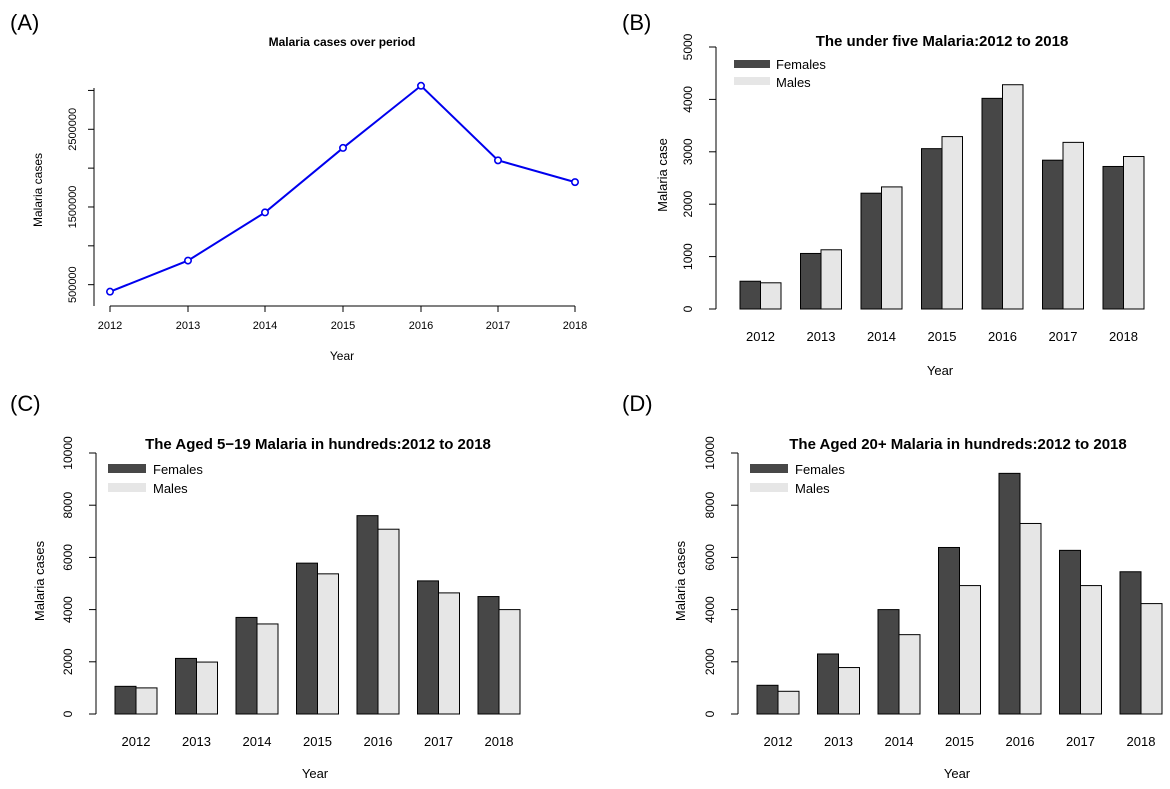  Describe the element at coordinates (38, 190) in the screenshot. I see `panel-a-y-axis-label: Malaria cases` at that location.